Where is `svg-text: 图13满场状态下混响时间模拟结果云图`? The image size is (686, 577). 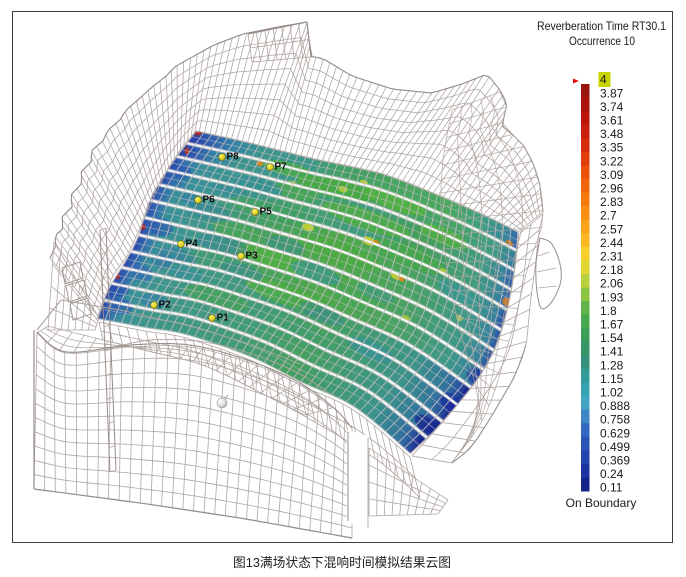
svg-text: 图13满场状态下混响时间模拟结果云图 is located at coordinates (342, 562).